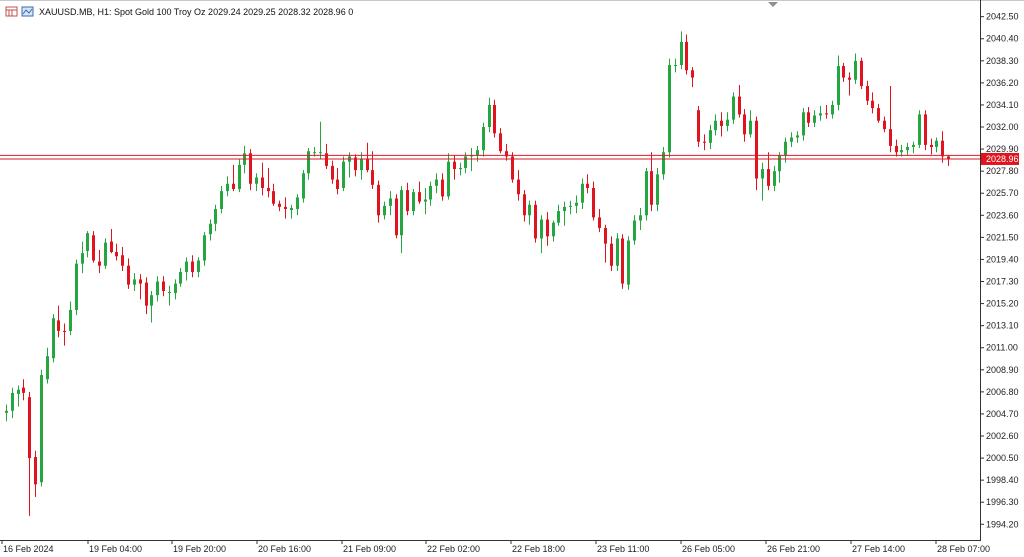  Describe the element at coordinates (11, 11) in the screenshot. I see `chart-window-icon` at that location.